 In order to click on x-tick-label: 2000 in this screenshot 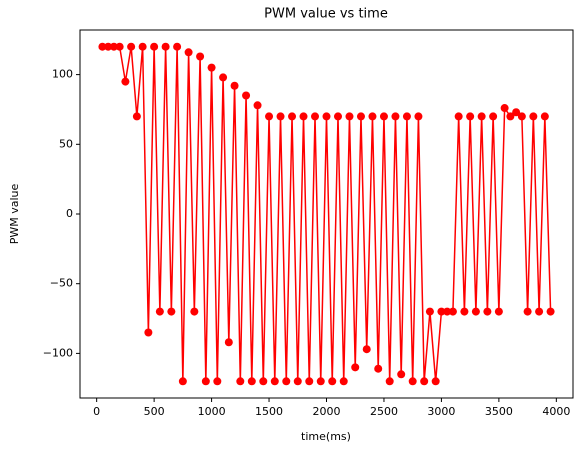, I will do `click(327, 411)`.